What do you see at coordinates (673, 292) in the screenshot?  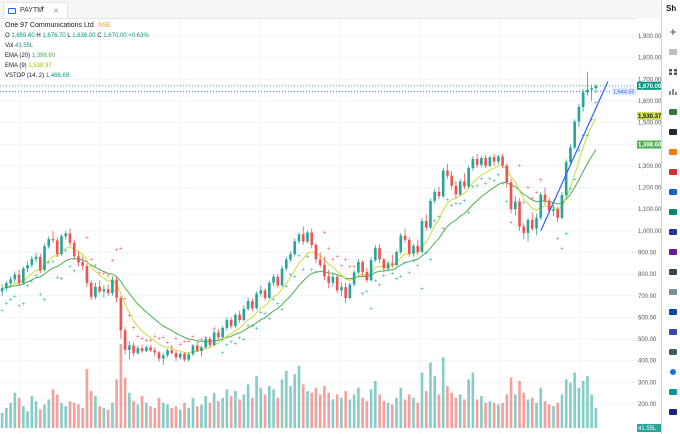 I see `gray-badge-icon` at bounding box center [673, 292].